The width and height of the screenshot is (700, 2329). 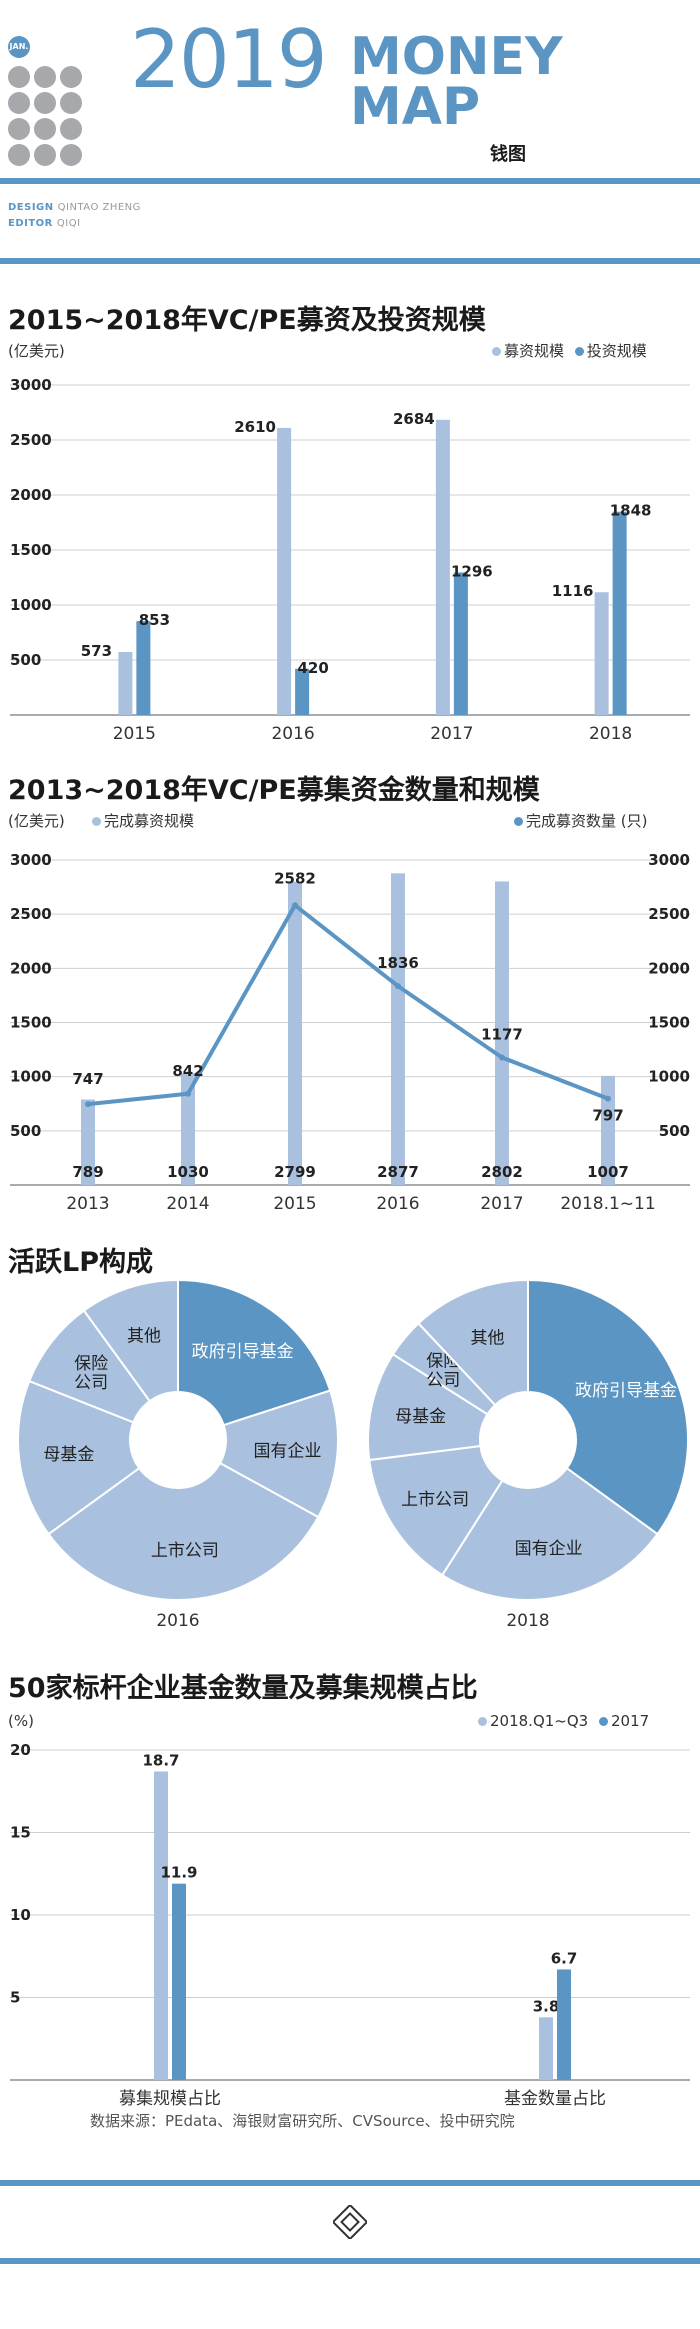 What do you see at coordinates (36, 821) in the screenshot?
I see `chart2-unit: (亿美元)` at bounding box center [36, 821].